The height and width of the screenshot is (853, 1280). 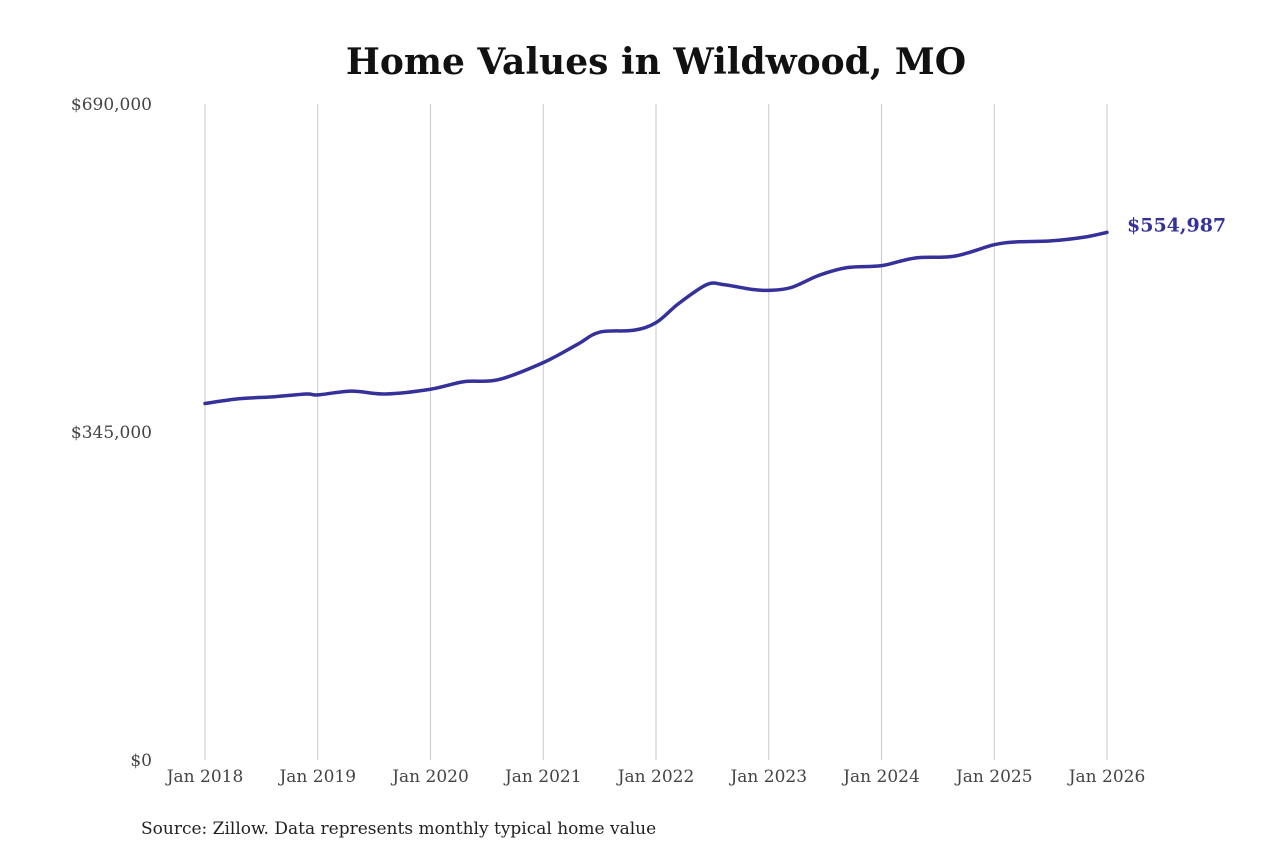 What do you see at coordinates (767, 777) in the screenshot?
I see `x-tick-label: Jan 2023` at bounding box center [767, 777].